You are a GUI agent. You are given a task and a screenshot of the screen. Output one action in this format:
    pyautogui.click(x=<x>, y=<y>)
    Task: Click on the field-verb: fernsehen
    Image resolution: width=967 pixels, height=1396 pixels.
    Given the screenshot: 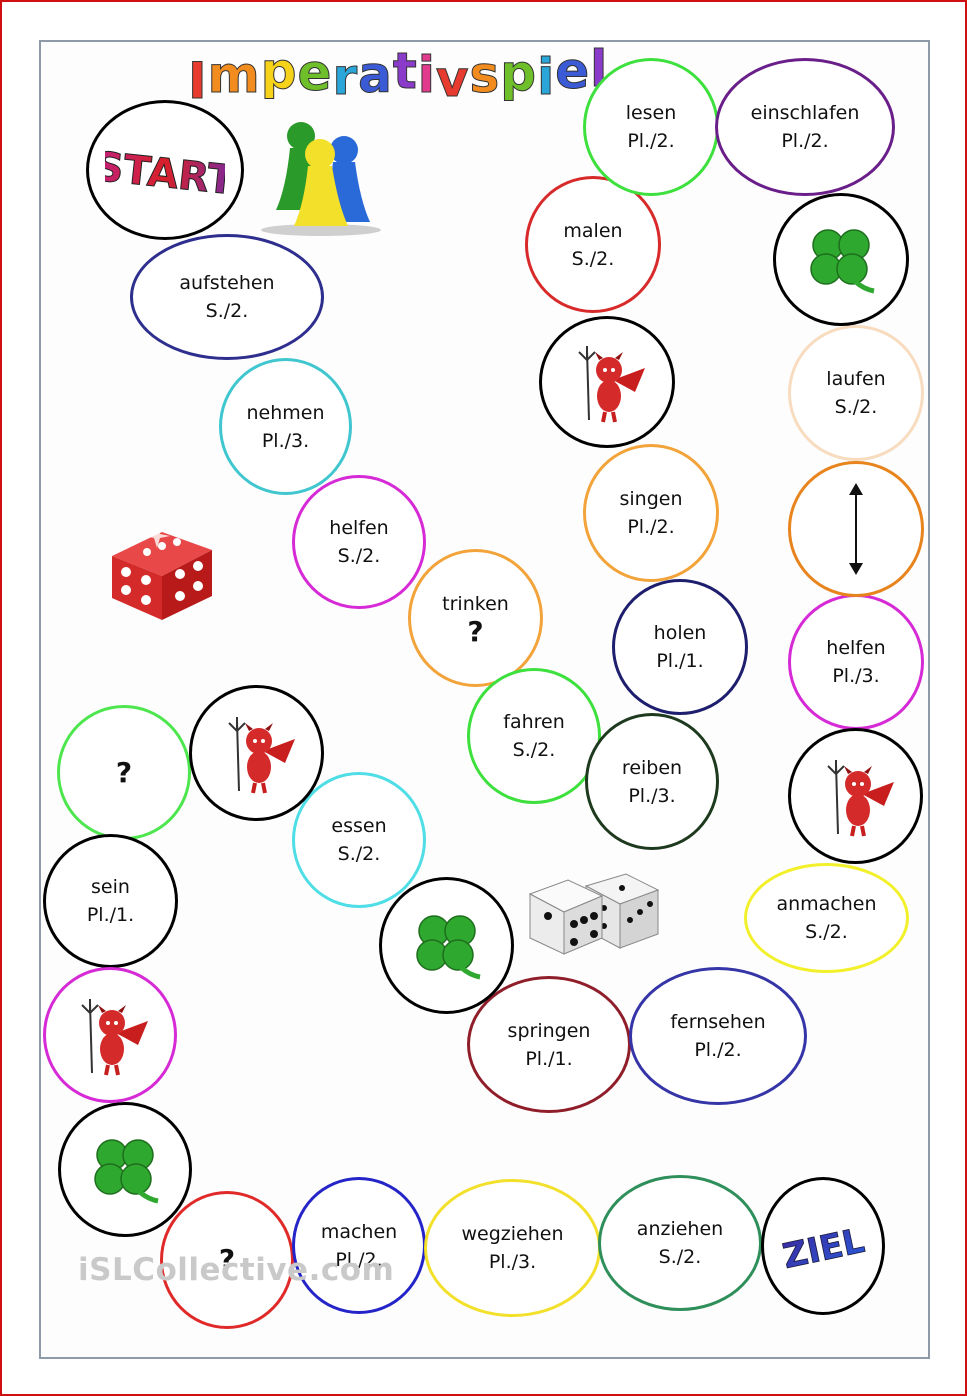 What is the action you would take?
    pyautogui.click(x=718, y=1022)
    